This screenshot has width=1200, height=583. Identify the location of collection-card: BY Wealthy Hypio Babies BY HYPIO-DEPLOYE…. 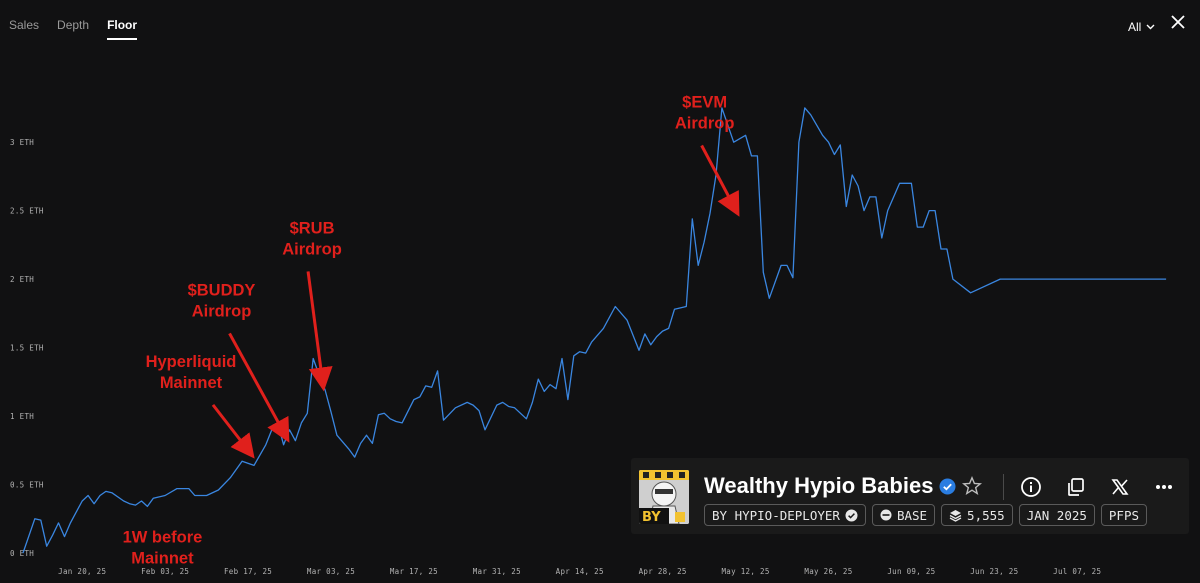
(910, 496).